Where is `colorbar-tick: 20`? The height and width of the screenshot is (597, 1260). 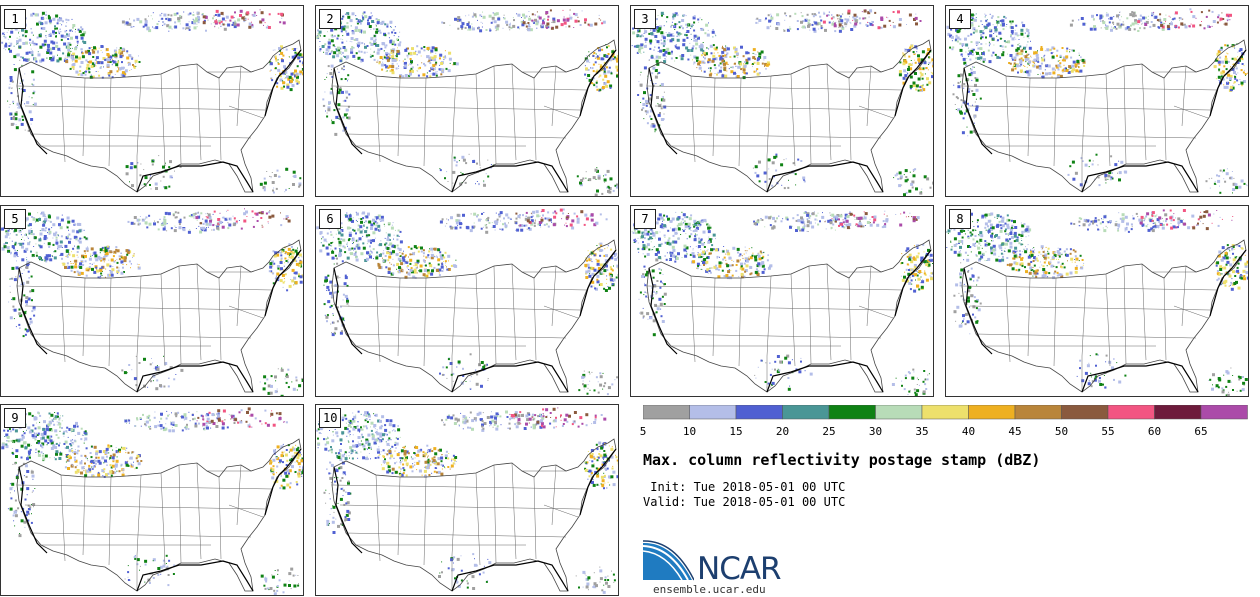
colorbar-tick: 20 is located at coordinates (782, 431).